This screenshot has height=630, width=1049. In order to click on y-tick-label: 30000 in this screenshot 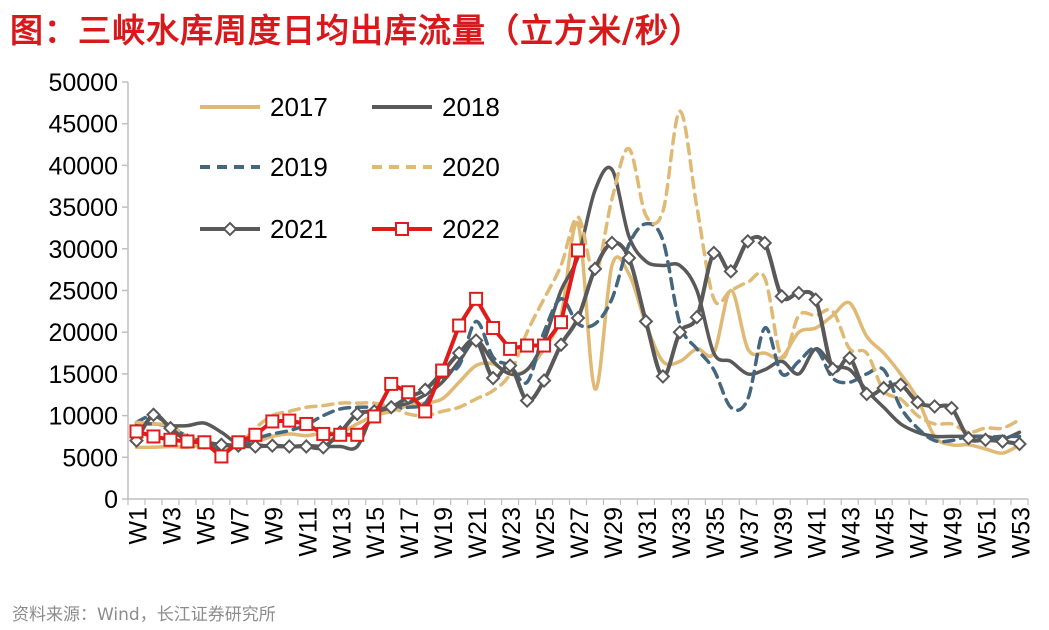, I will do `click(83, 250)`.